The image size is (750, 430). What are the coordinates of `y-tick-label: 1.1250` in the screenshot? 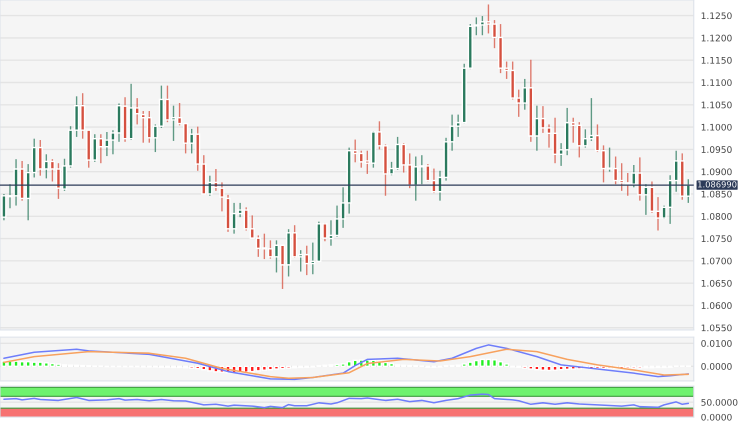 It's located at (717, 16).